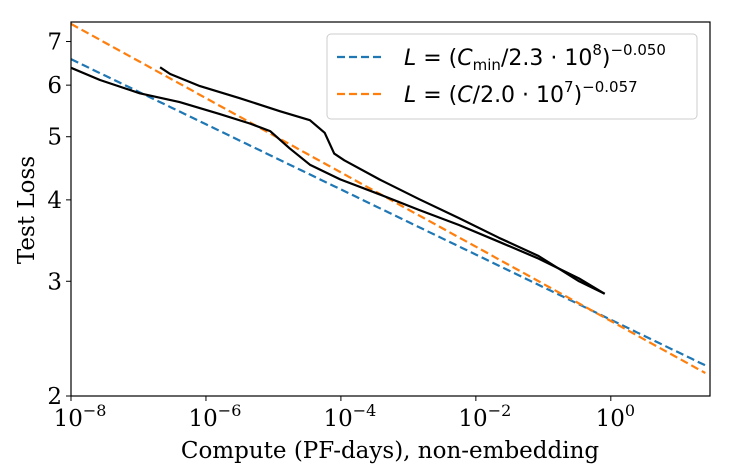 The height and width of the screenshot is (470, 736). What do you see at coordinates (535, 57) in the screenshot?
I see `legend-label: L = (Cmin/2.3 · 108)−0.050` at bounding box center [535, 57].